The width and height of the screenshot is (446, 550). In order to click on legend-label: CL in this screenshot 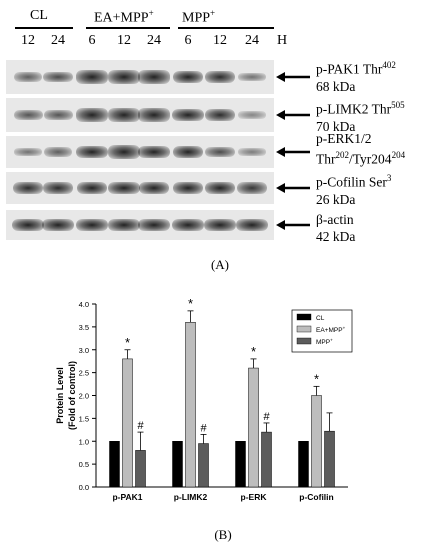, I will do `click(320, 318)`.